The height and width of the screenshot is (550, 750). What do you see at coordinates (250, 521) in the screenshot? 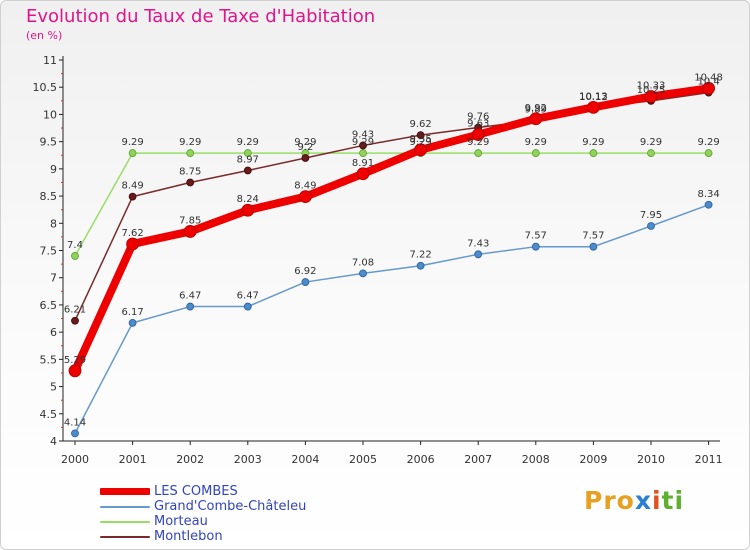
I see `legend-item-morteau: Morteau` at bounding box center [250, 521].